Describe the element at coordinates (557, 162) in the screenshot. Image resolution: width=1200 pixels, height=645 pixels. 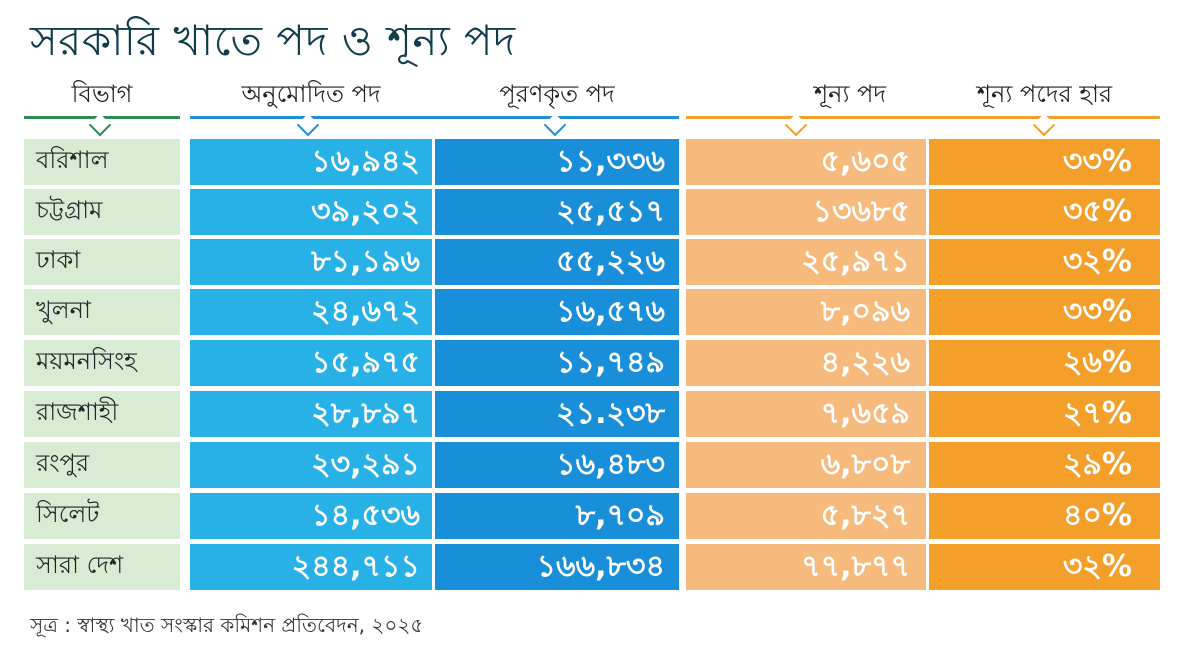
I see `filled-cell: ১১,৩৩৬` at that location.